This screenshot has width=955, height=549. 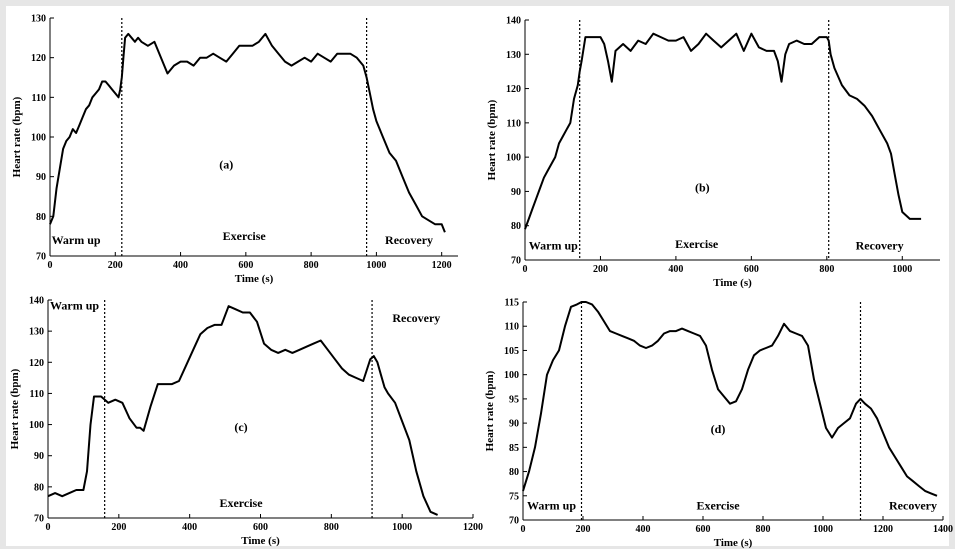 What do you see at coordinates (240, 427) in the screenshot?
I see `panel-tag: (c)` at bounding box center [240, 427].